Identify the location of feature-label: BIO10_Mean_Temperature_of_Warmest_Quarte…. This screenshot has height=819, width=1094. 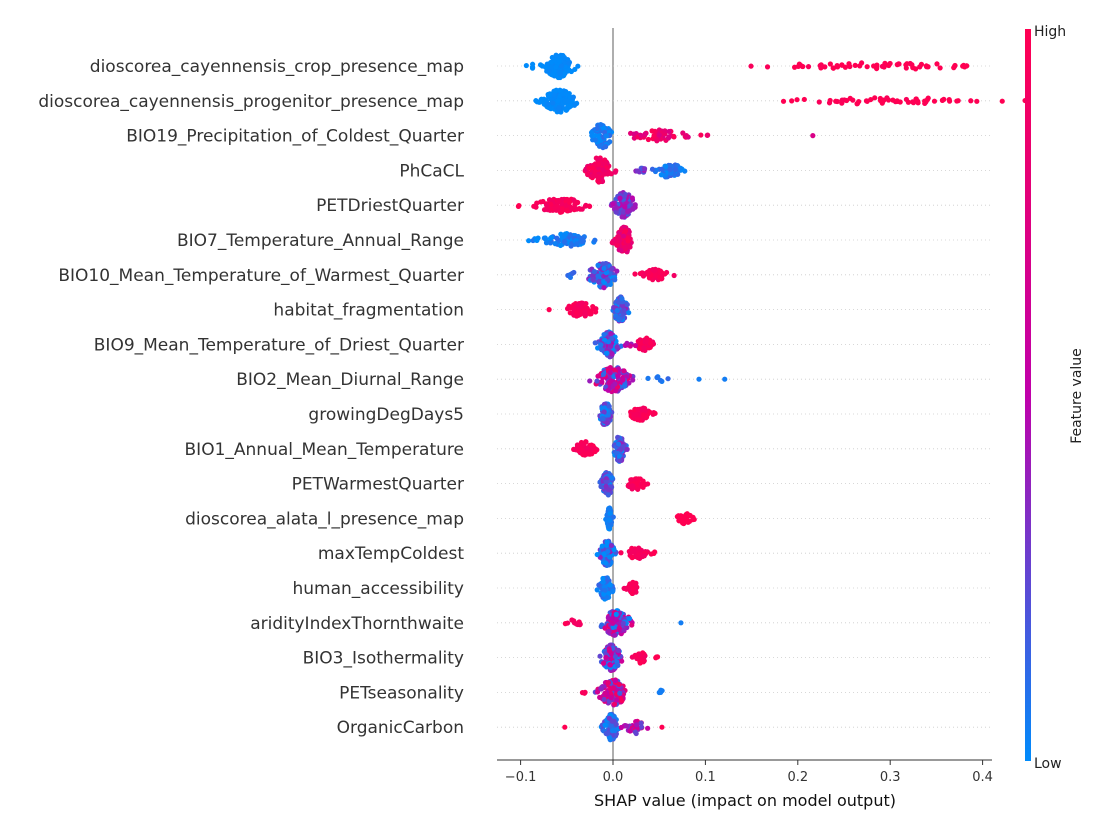
(261, 276).